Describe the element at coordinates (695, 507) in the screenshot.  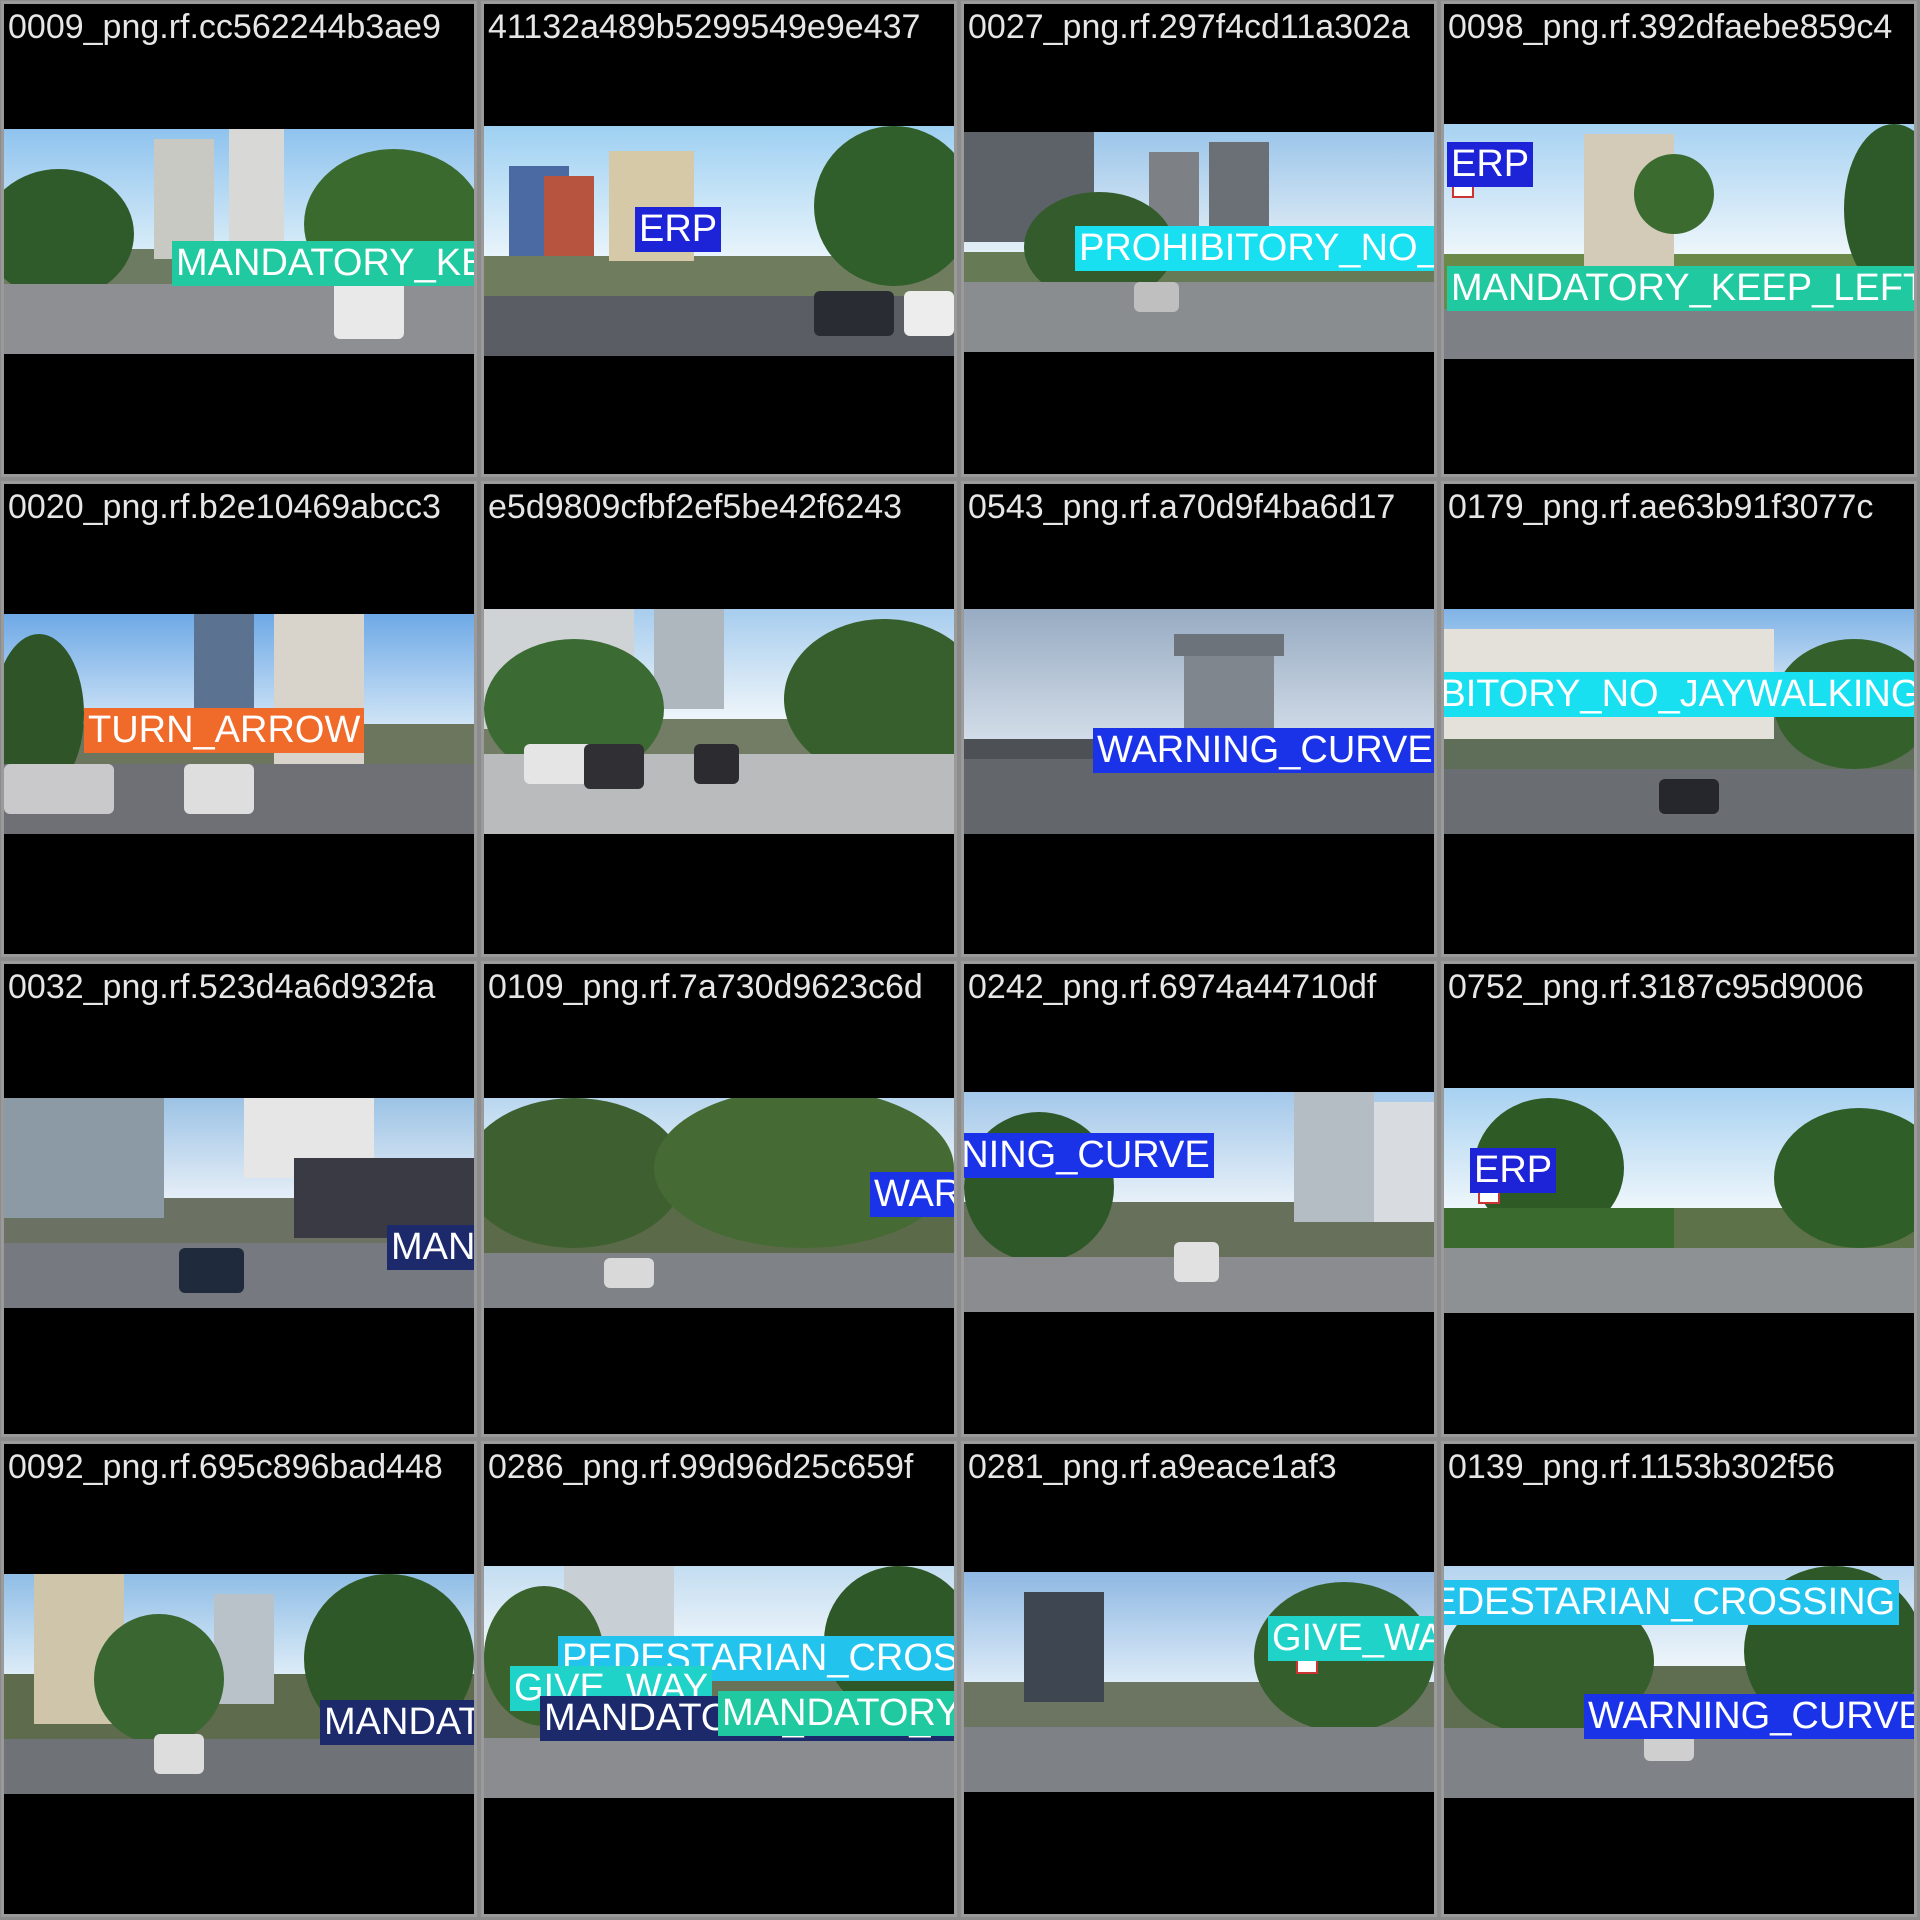
I see `tile-filename: e5d9809cfbf2ef5be42f6243` at that location.